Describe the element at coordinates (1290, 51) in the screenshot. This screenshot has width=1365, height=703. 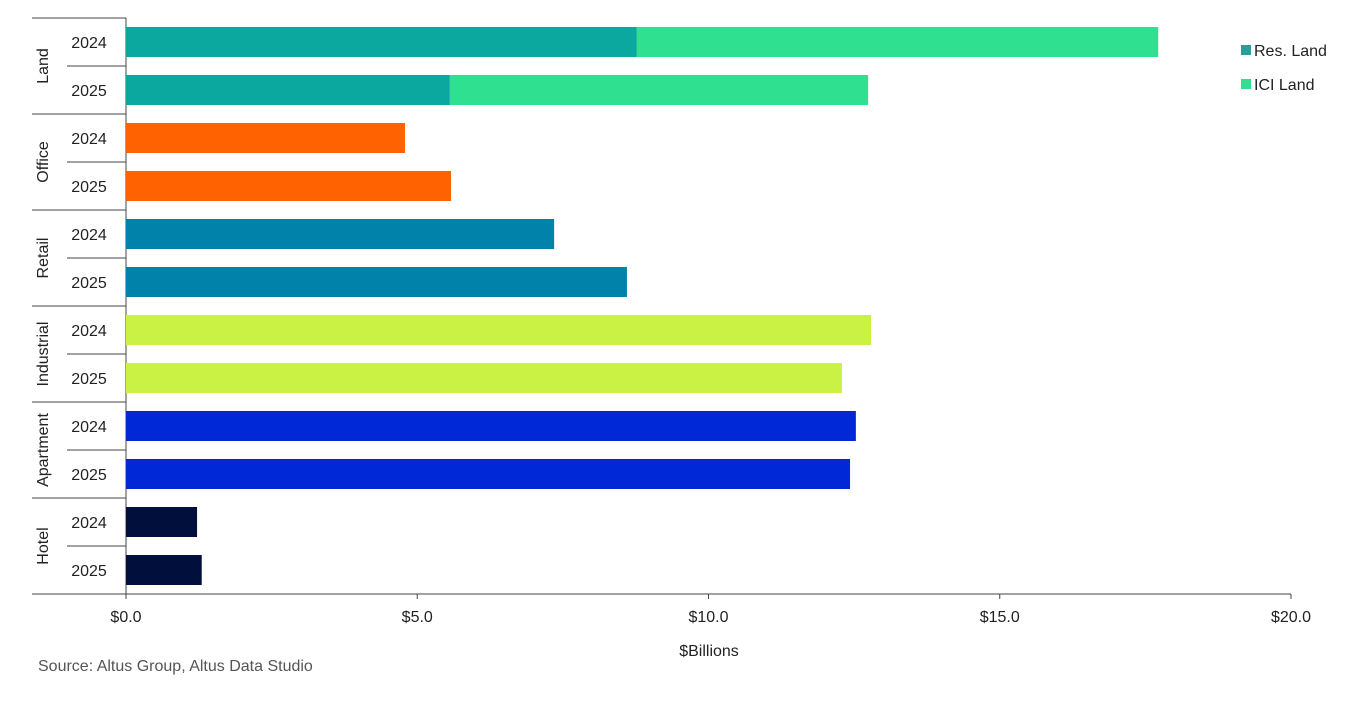
I see `legend-label: Res. Land` at that location.